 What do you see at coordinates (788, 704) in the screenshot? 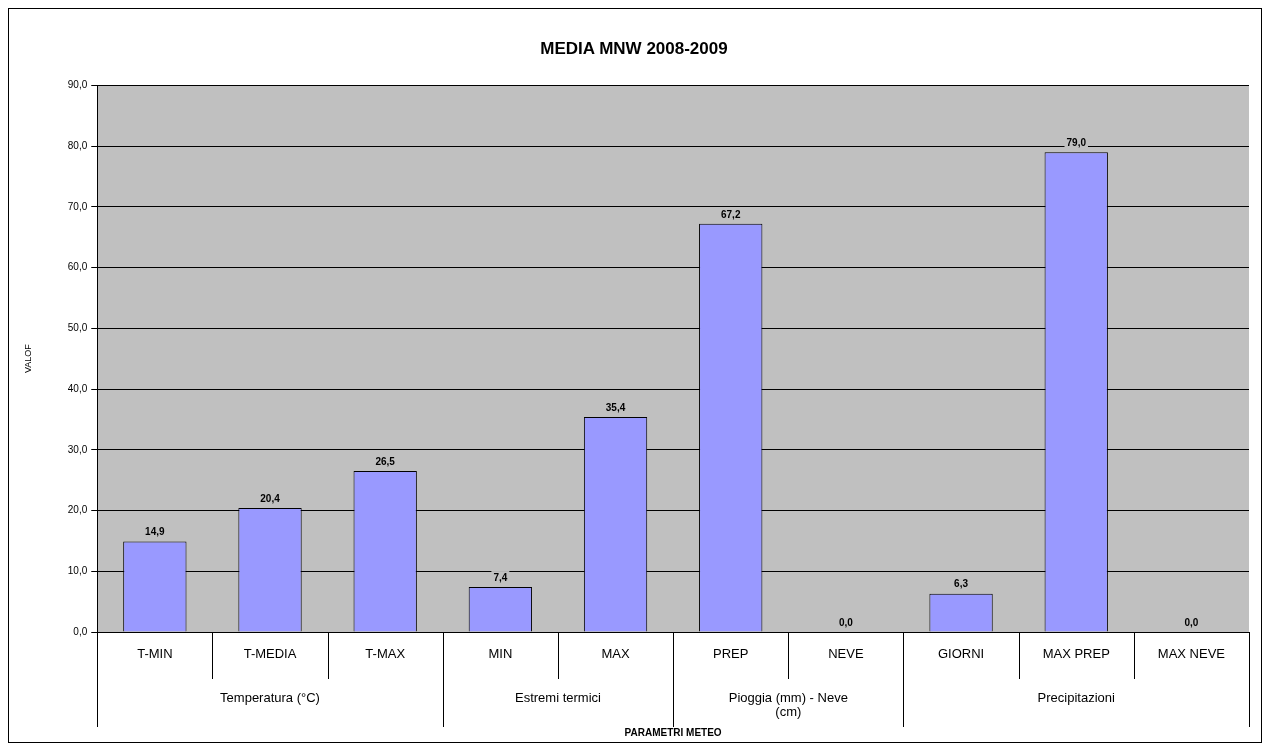
I see `text: Pioggia (mm) - Neve (cm)` at bounding box center [788, 704].